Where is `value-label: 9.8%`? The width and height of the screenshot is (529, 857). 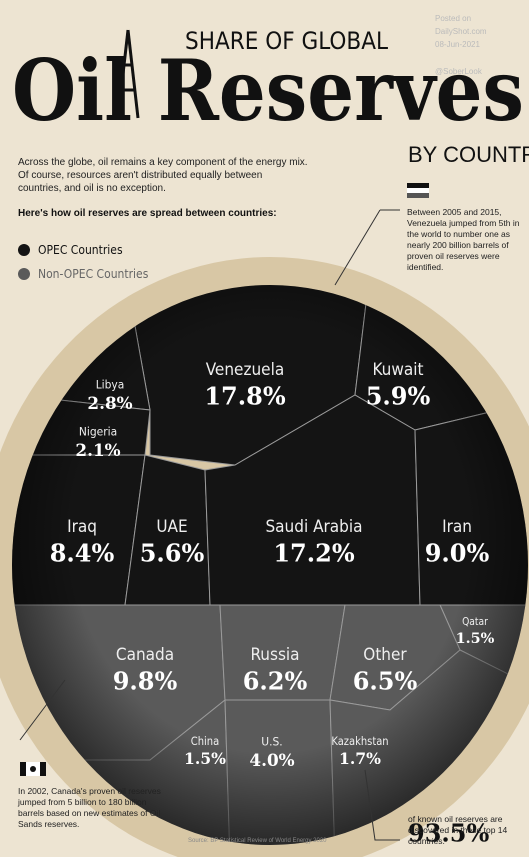 value-label: 9.8% is located at coordinates (145, 681).